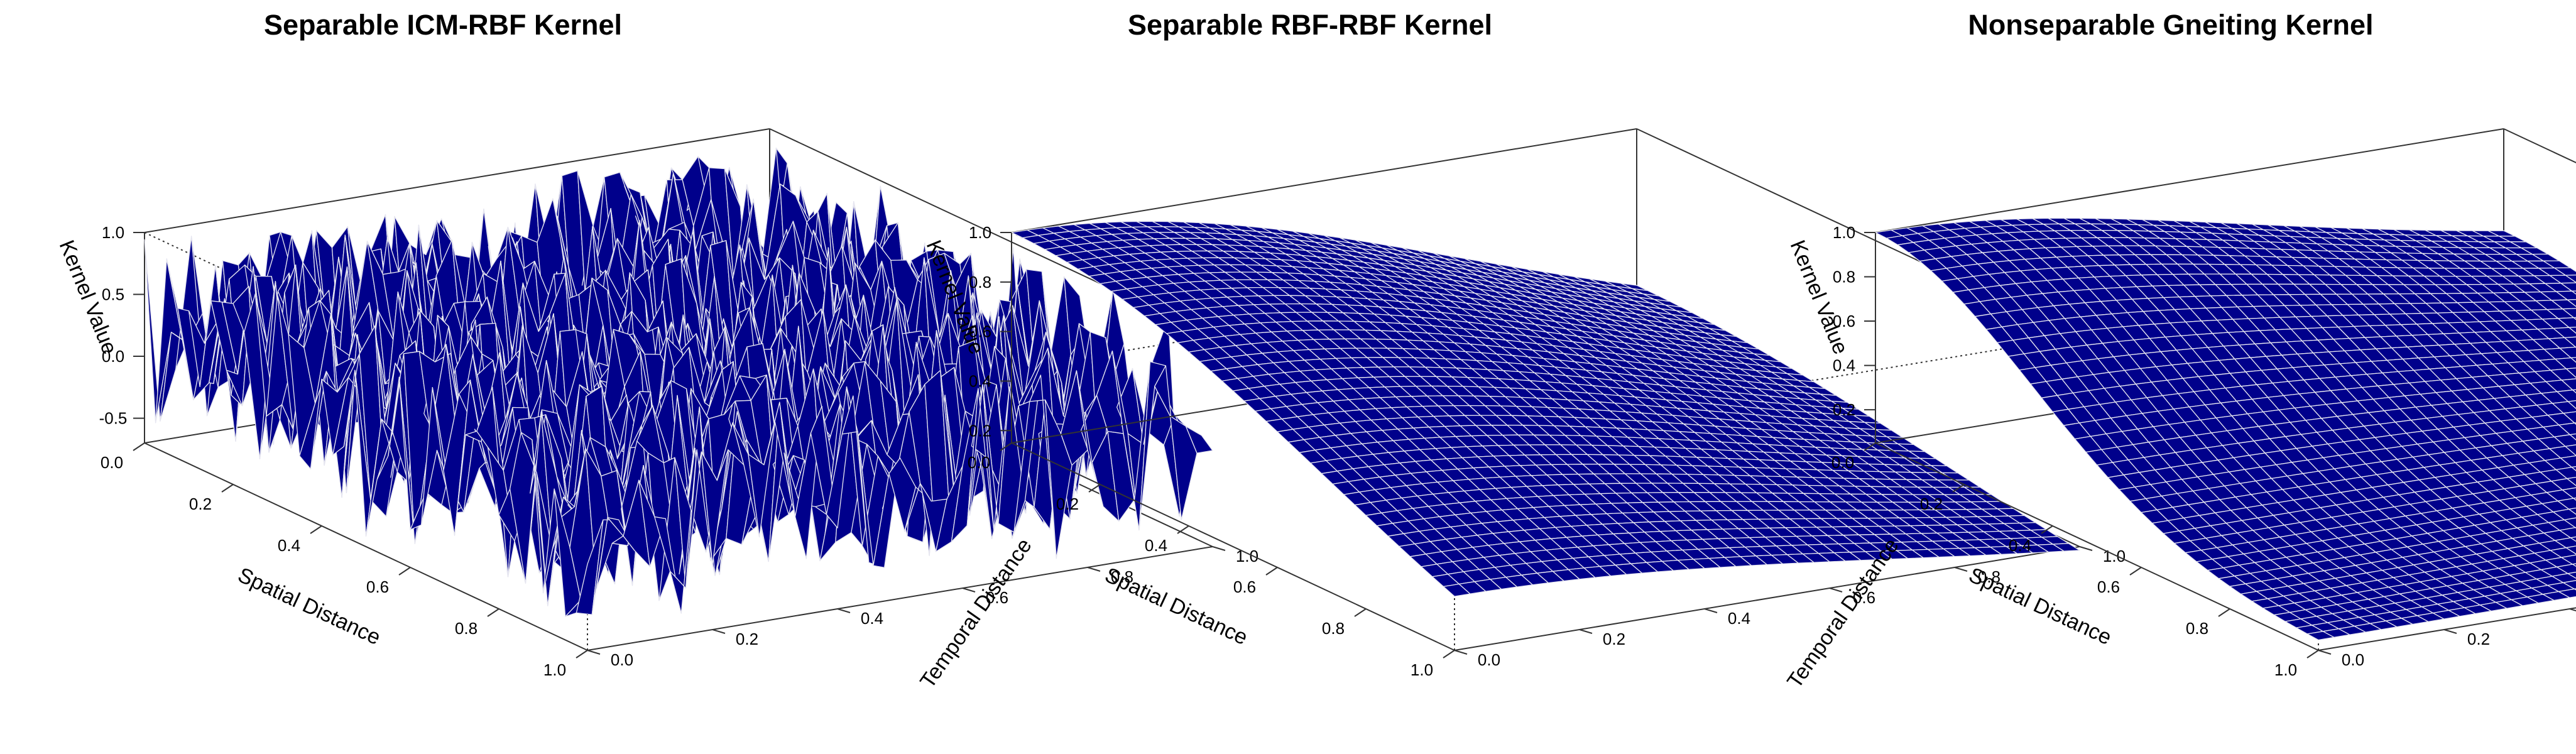  What do you see at coordinates (976, 613) in the screenshot?
I see `y-axis-title: Temporal Distance` at bounding box center [976, 613].